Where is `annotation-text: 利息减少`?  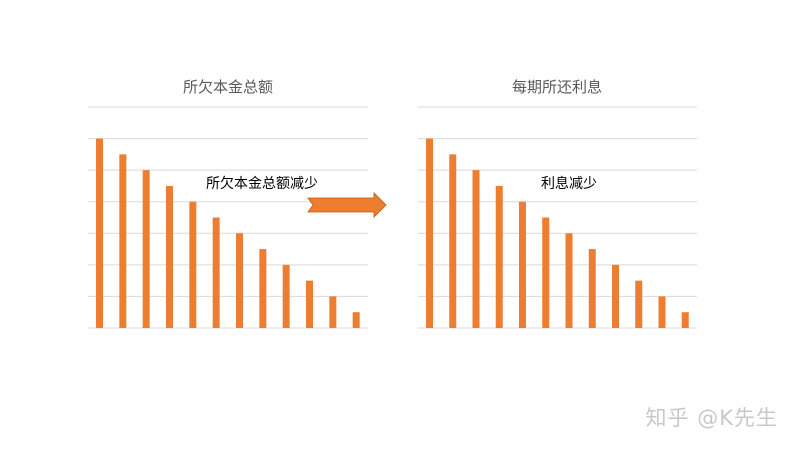 annotation-text: 利息减少 is located at coordinates (569, 183).